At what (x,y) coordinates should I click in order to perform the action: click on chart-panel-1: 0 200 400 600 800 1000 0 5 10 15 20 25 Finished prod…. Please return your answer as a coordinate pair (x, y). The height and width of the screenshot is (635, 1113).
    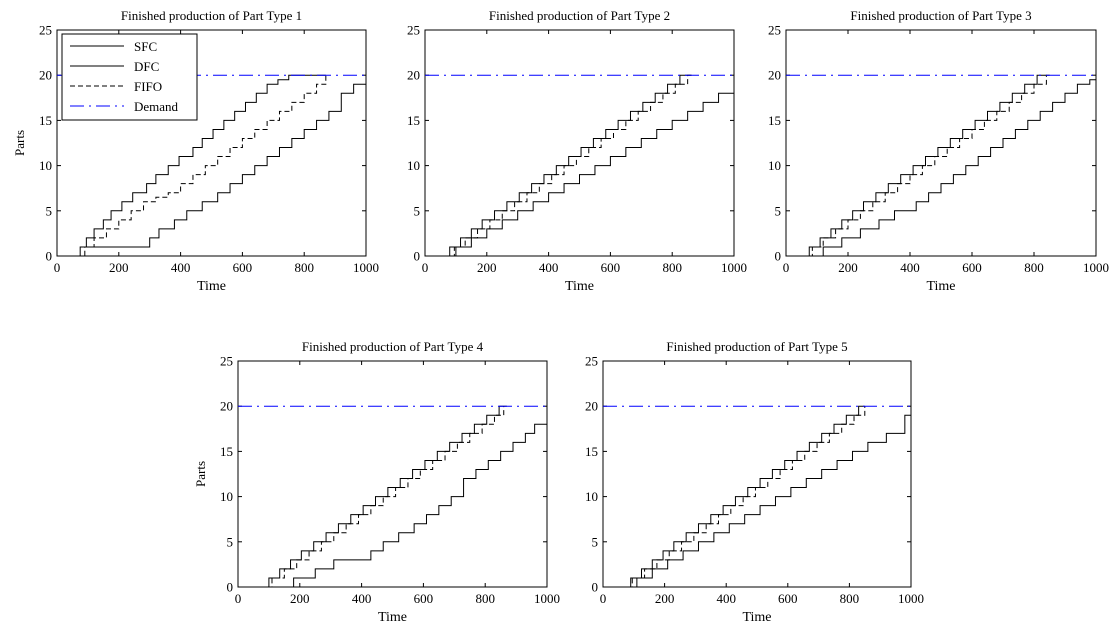
    Looking at the image, I should click on (195, 151).